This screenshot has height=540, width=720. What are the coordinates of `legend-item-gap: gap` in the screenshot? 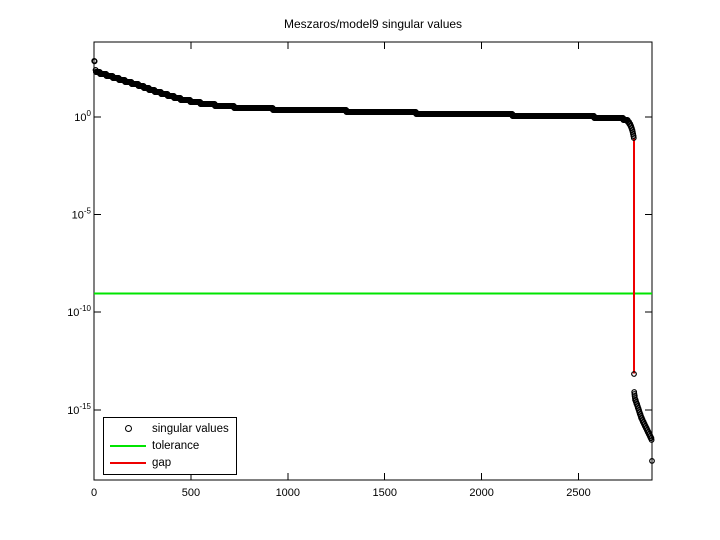 It's located at (170, 463).